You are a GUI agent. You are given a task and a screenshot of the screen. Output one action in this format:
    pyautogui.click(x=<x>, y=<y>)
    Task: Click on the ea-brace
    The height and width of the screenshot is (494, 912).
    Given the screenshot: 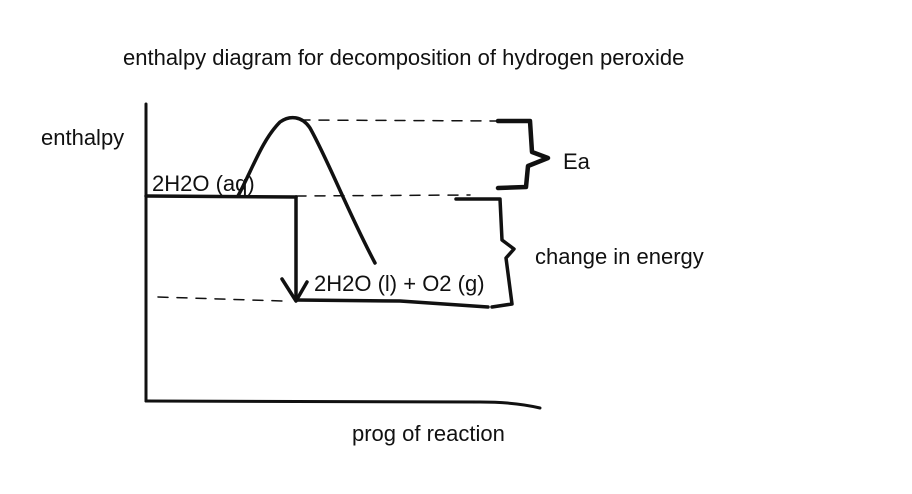 What is the action you would take?
    pyautogui.click(x=523, y=154)
    